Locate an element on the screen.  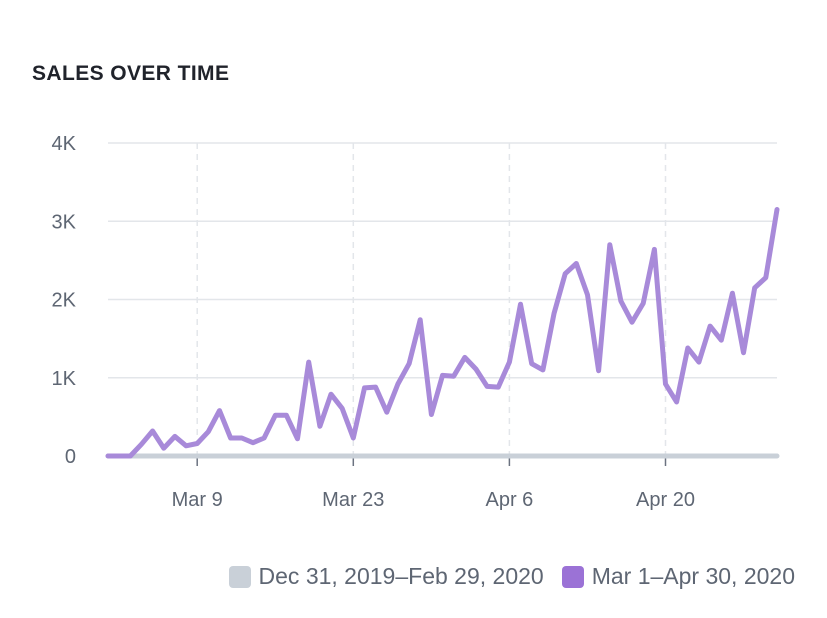
y-tick-label: 4K is located at coordinates (64, 144).